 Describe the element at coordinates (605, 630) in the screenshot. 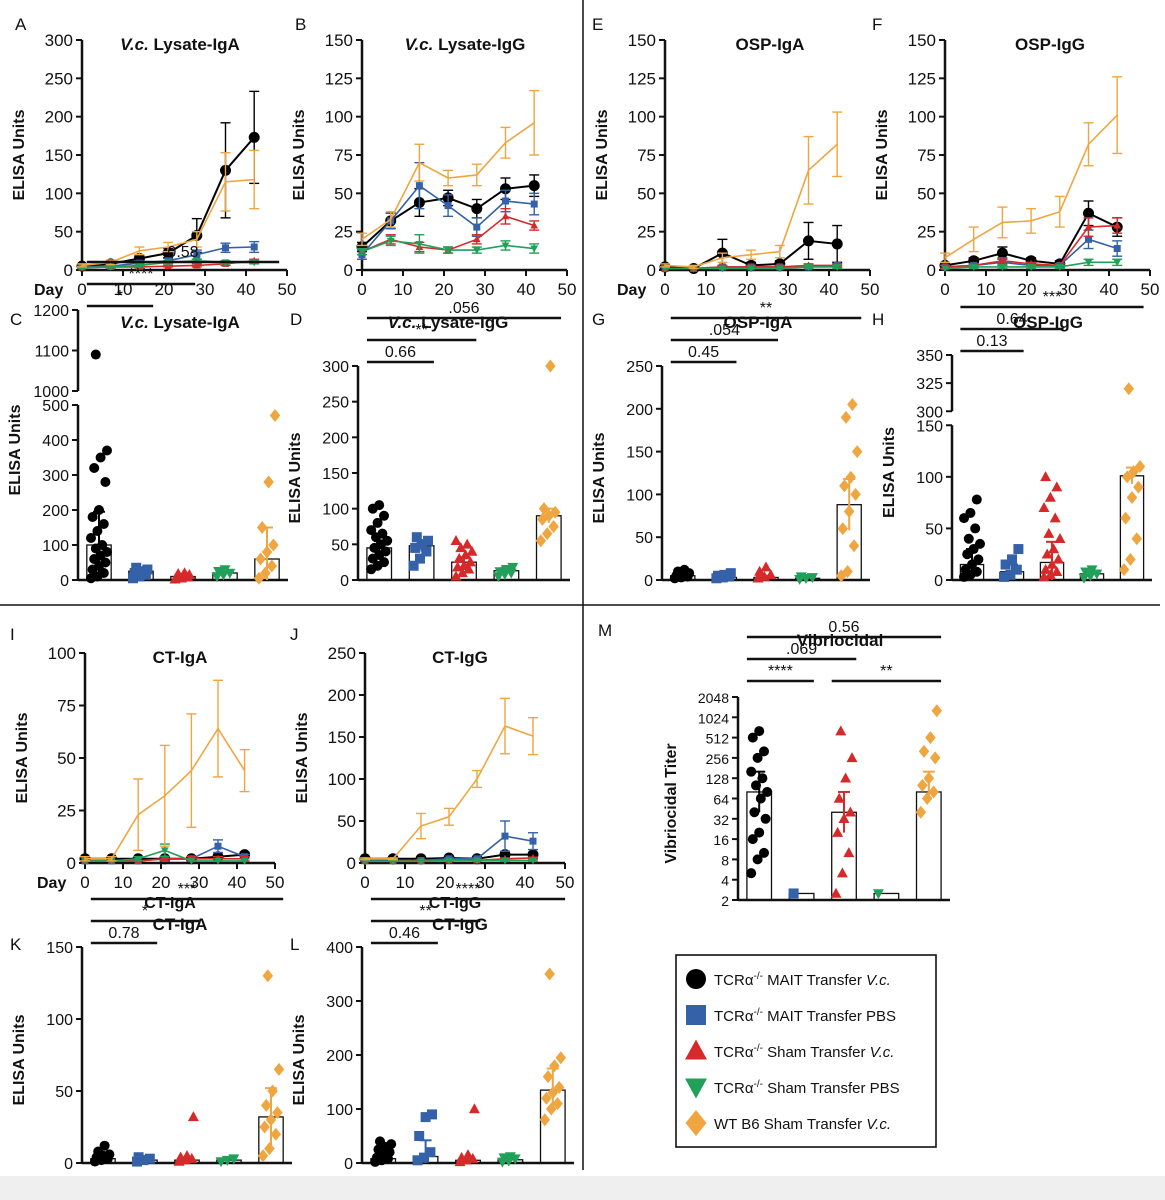

I see `panel-letter: M` at that location.